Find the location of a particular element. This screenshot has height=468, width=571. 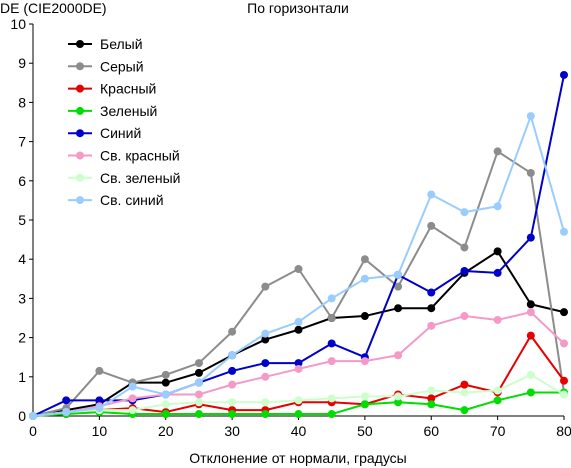

legend-entry: Белый is located at coordinates (105, 44).